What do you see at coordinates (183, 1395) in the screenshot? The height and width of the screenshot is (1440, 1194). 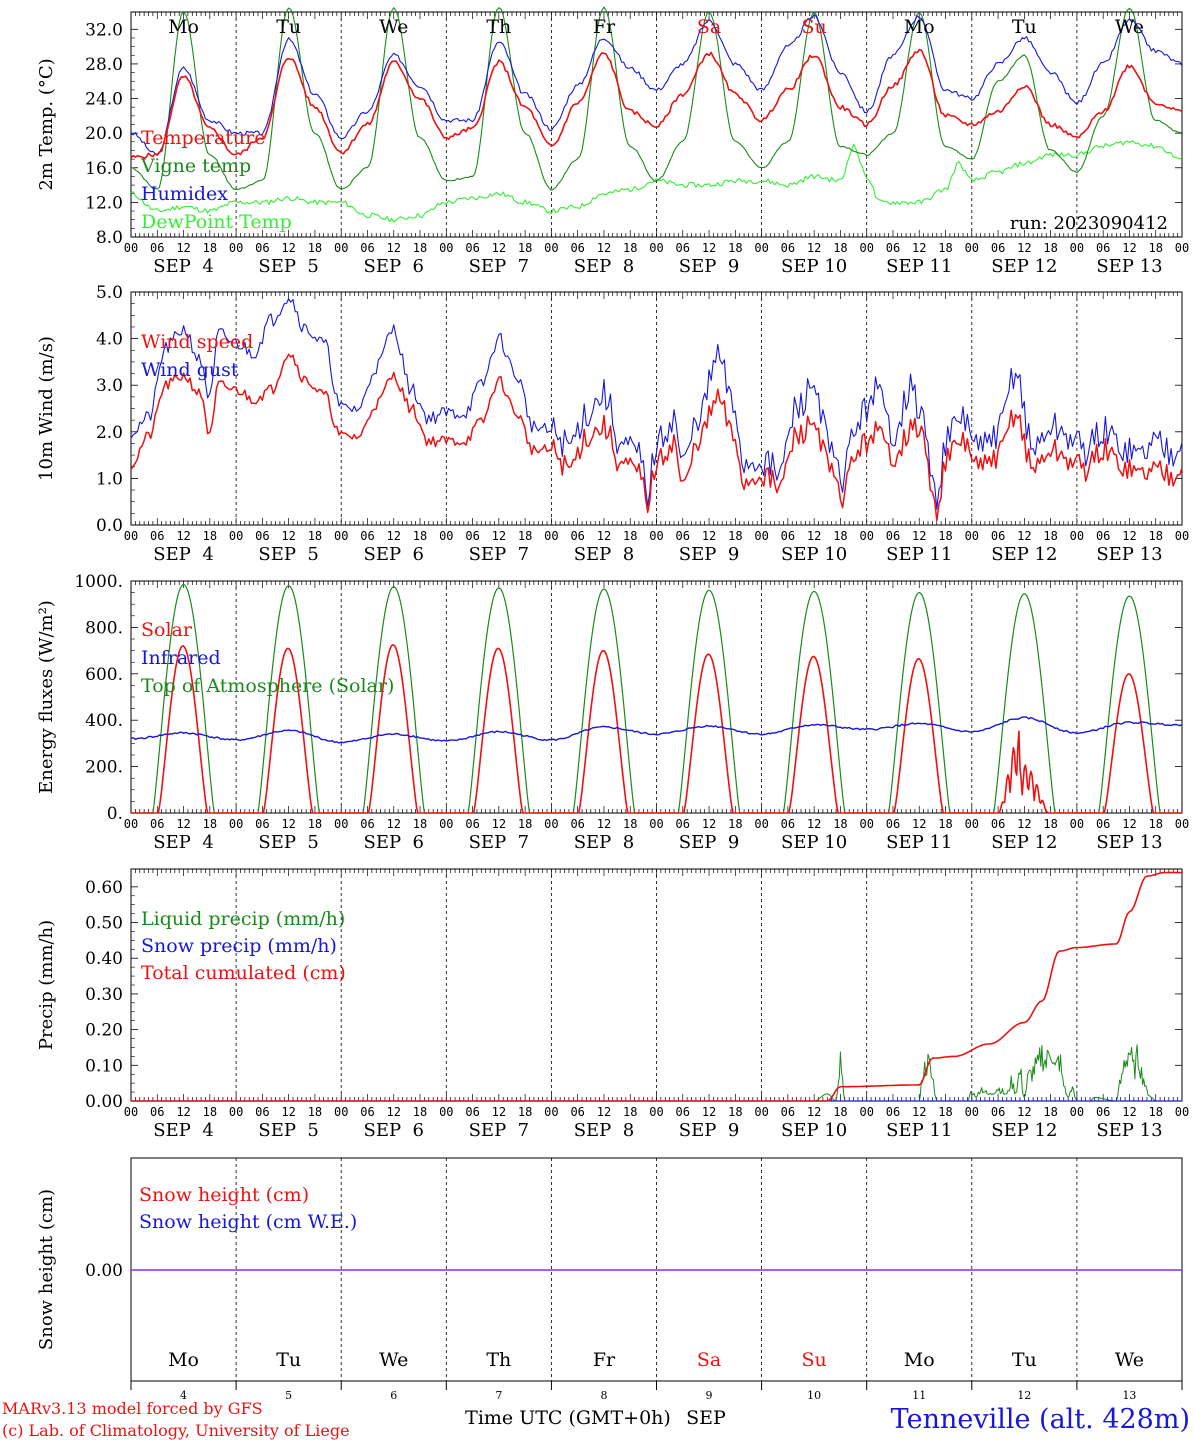 I see `day-number: 4` at bounding box center [183, 1395].